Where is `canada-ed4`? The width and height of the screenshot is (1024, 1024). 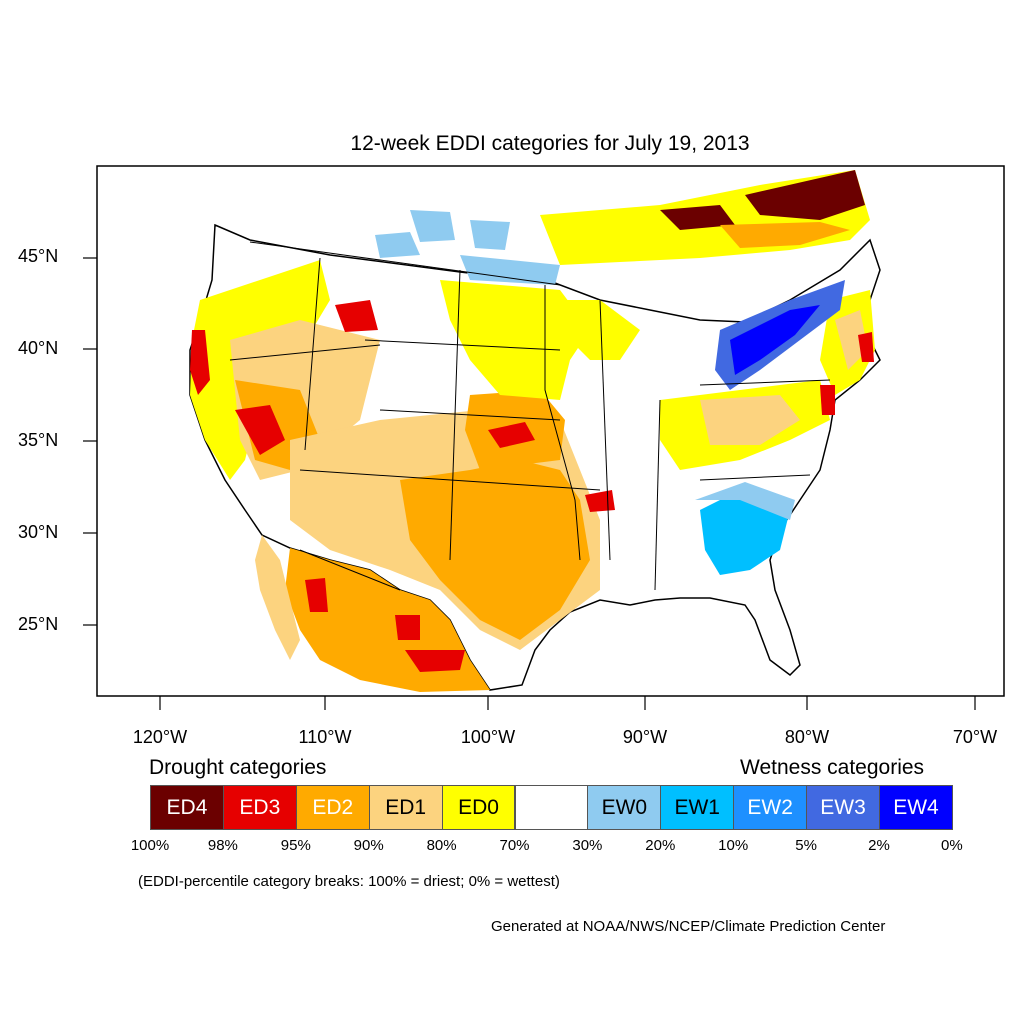 canada-ed4 is located at coordinates (805, 195).